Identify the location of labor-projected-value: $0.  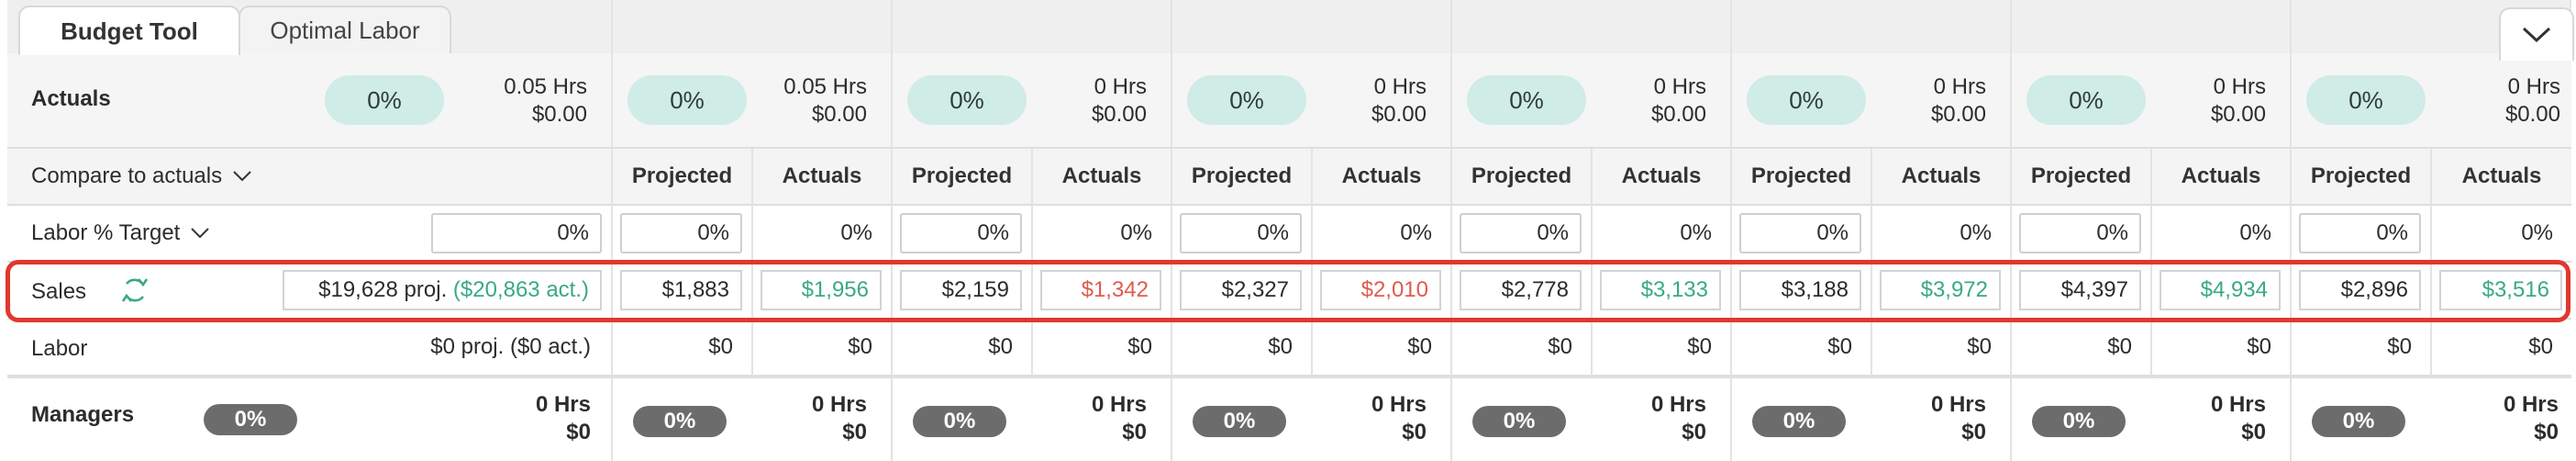
(1280, 346).